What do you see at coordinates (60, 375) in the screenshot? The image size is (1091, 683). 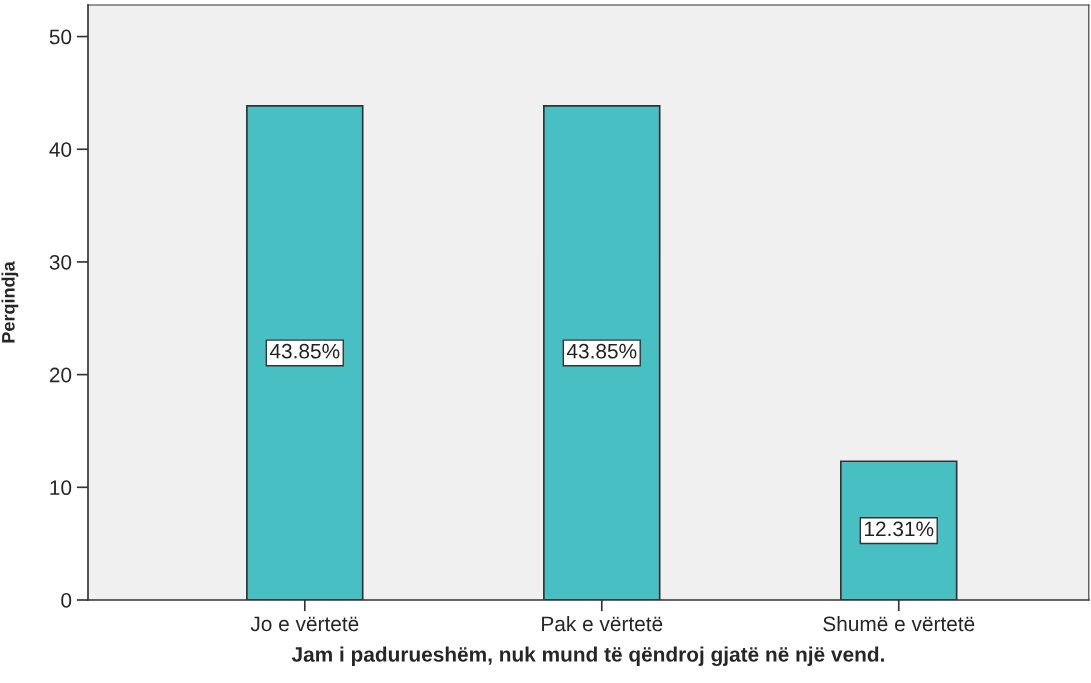 I see `y-tick-label: 20` at bounding box center [60, 375].